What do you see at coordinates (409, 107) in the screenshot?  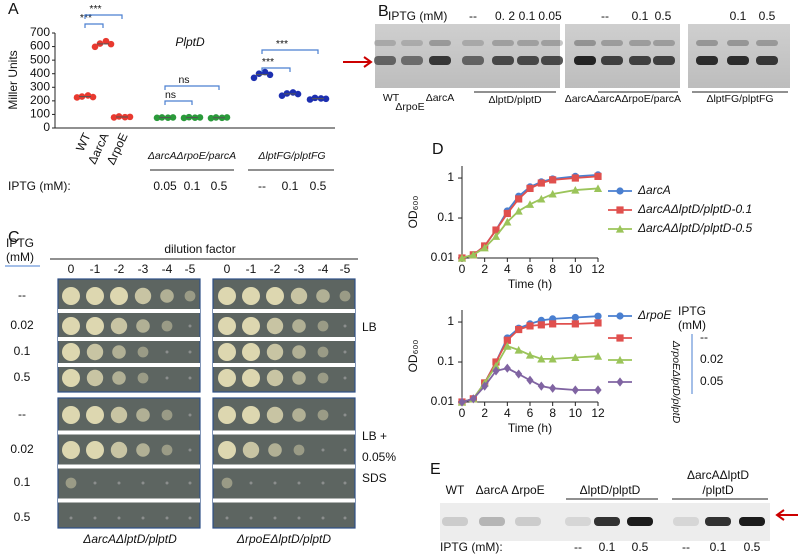 I see `strain-label: ΔrpoE` at bounding box center [409, 107].